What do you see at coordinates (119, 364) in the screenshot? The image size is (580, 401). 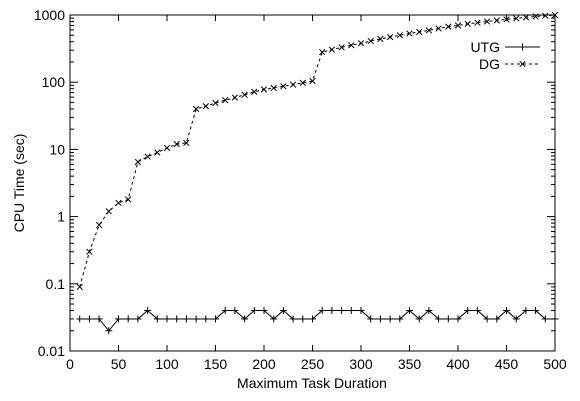 I see `x-tick-label: 50` at bounding box center [119, 364].